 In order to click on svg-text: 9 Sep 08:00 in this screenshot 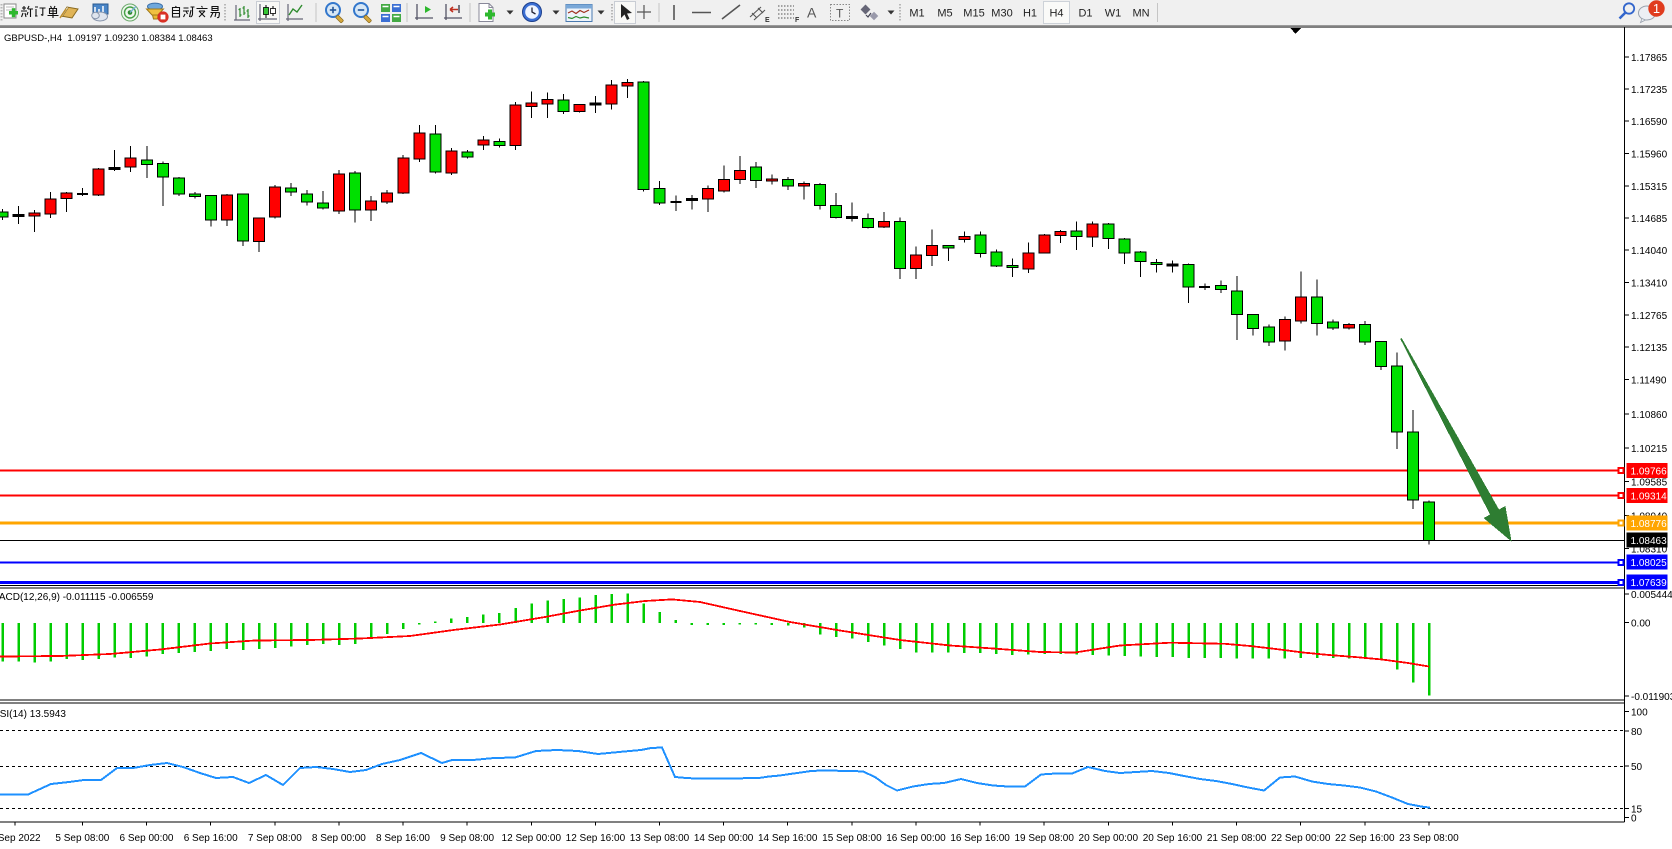, I will do `click(467, 838)`.